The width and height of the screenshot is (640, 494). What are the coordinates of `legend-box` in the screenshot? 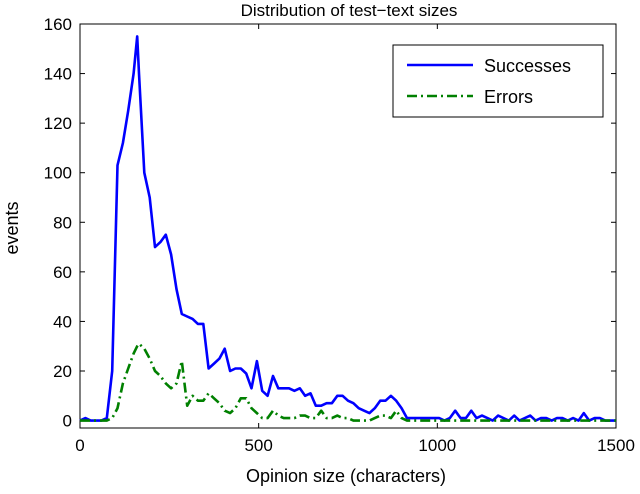 It's located at (498, 81).